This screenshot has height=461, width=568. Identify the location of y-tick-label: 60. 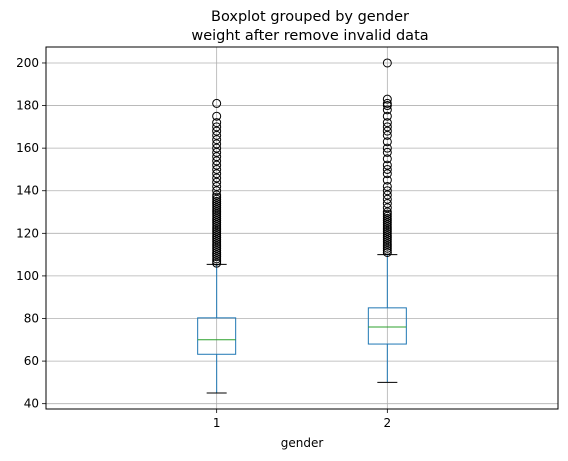
(31, 361).